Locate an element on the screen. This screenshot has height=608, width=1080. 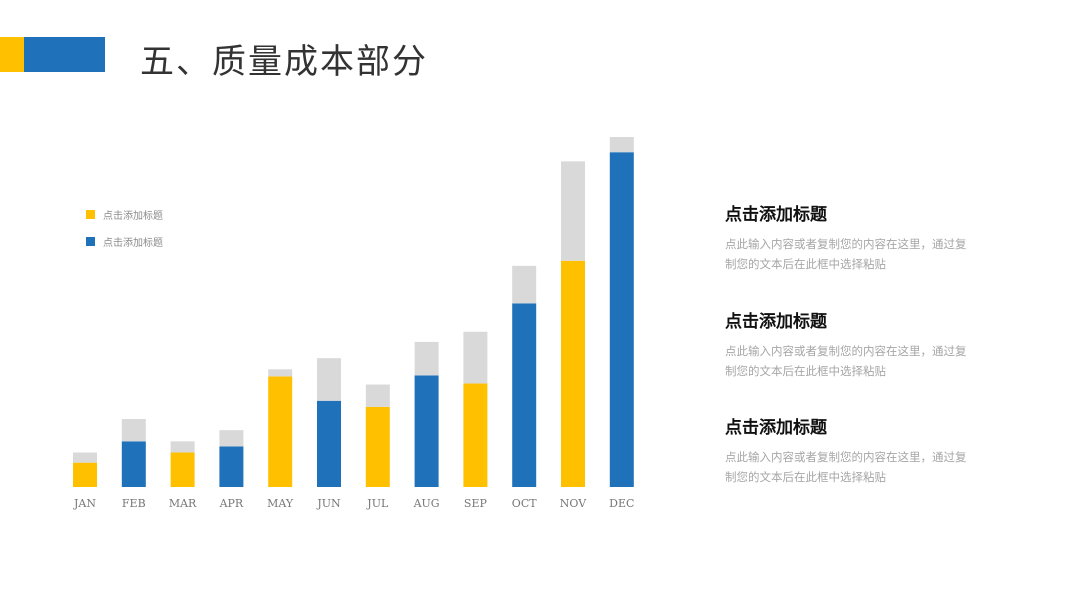
legend-swatch-blue is located at coordinates (90, 241).